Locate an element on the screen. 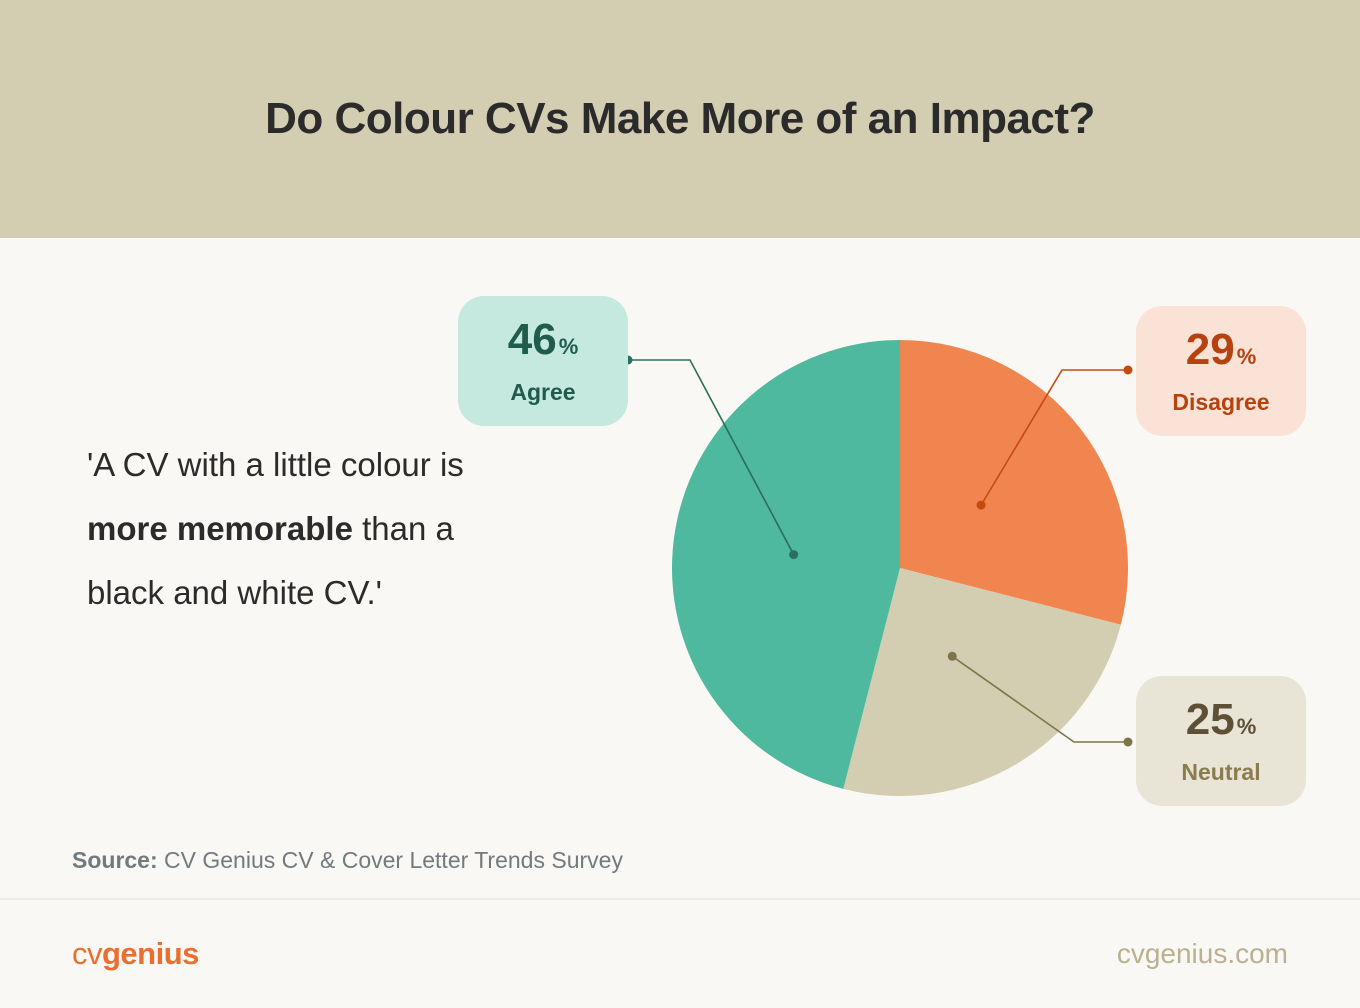 Image resolution: width=1360 pixels, height=1008 pixels. disagree-label: Disagree is located at coordinates (1221, 402).